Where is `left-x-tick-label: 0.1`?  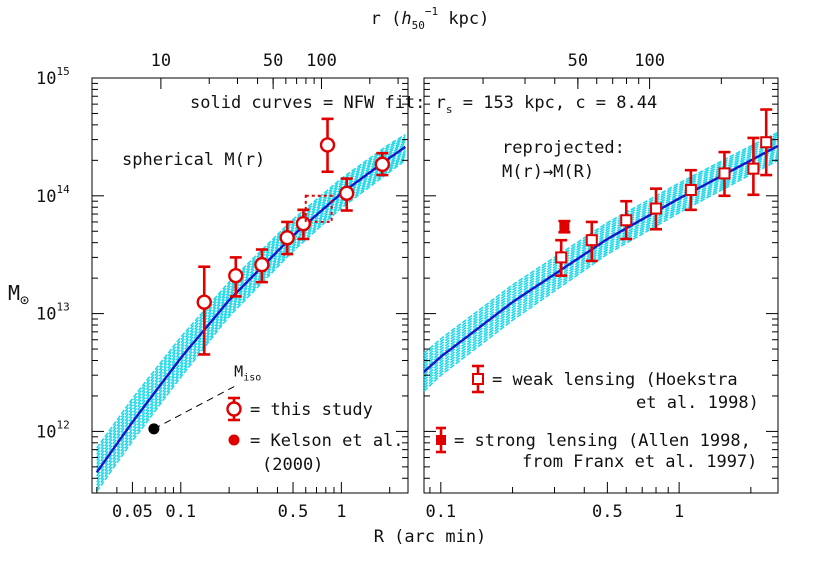 left-x-tick-label: 0.1 is located at coordinates (180, 512).